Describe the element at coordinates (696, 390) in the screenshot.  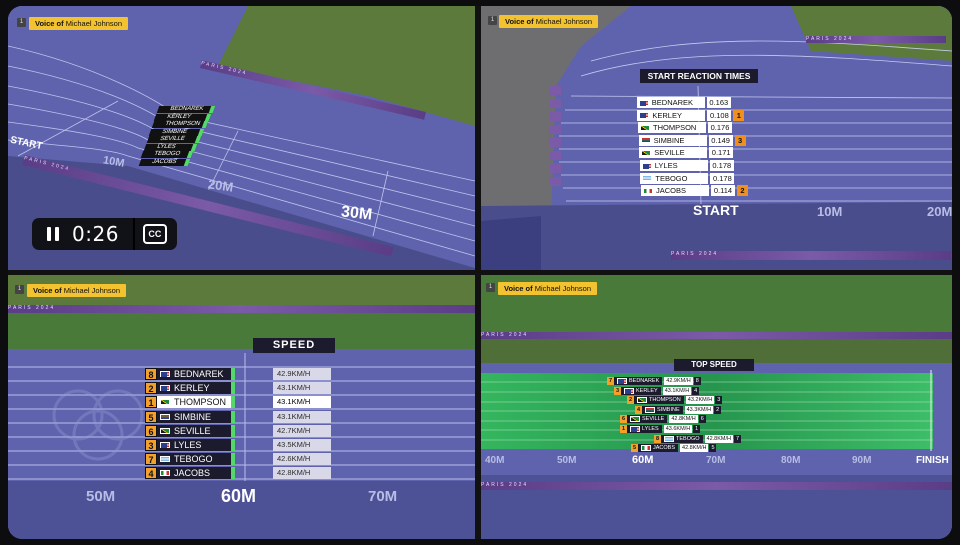
I see `top-speed-rank: 4` at that location.